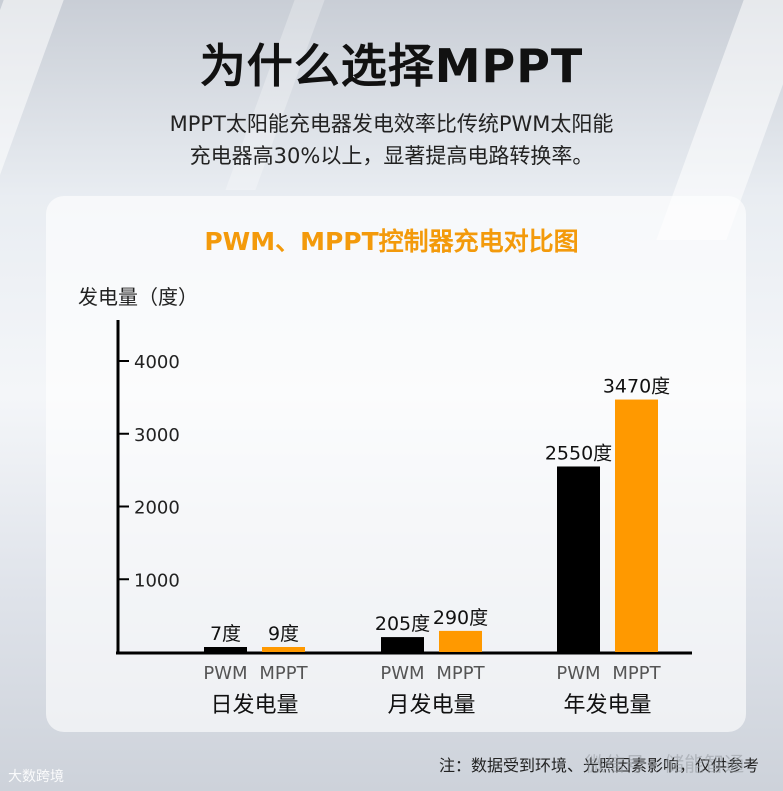 The width and height of the screenshot is (783, 791). I want to click on data-label: 9度, so click(283, 634).